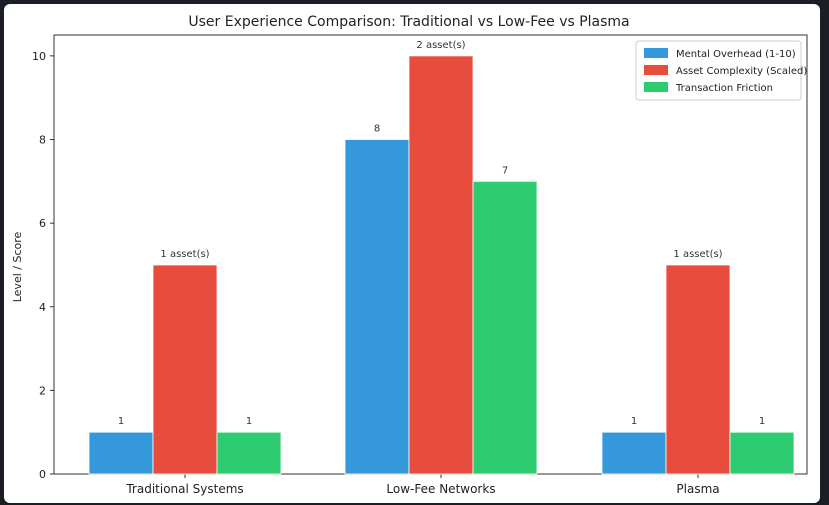 The width and height of the screenshot is (829, 505). I want to click on y-tick-label: 10, so click(39, 56).